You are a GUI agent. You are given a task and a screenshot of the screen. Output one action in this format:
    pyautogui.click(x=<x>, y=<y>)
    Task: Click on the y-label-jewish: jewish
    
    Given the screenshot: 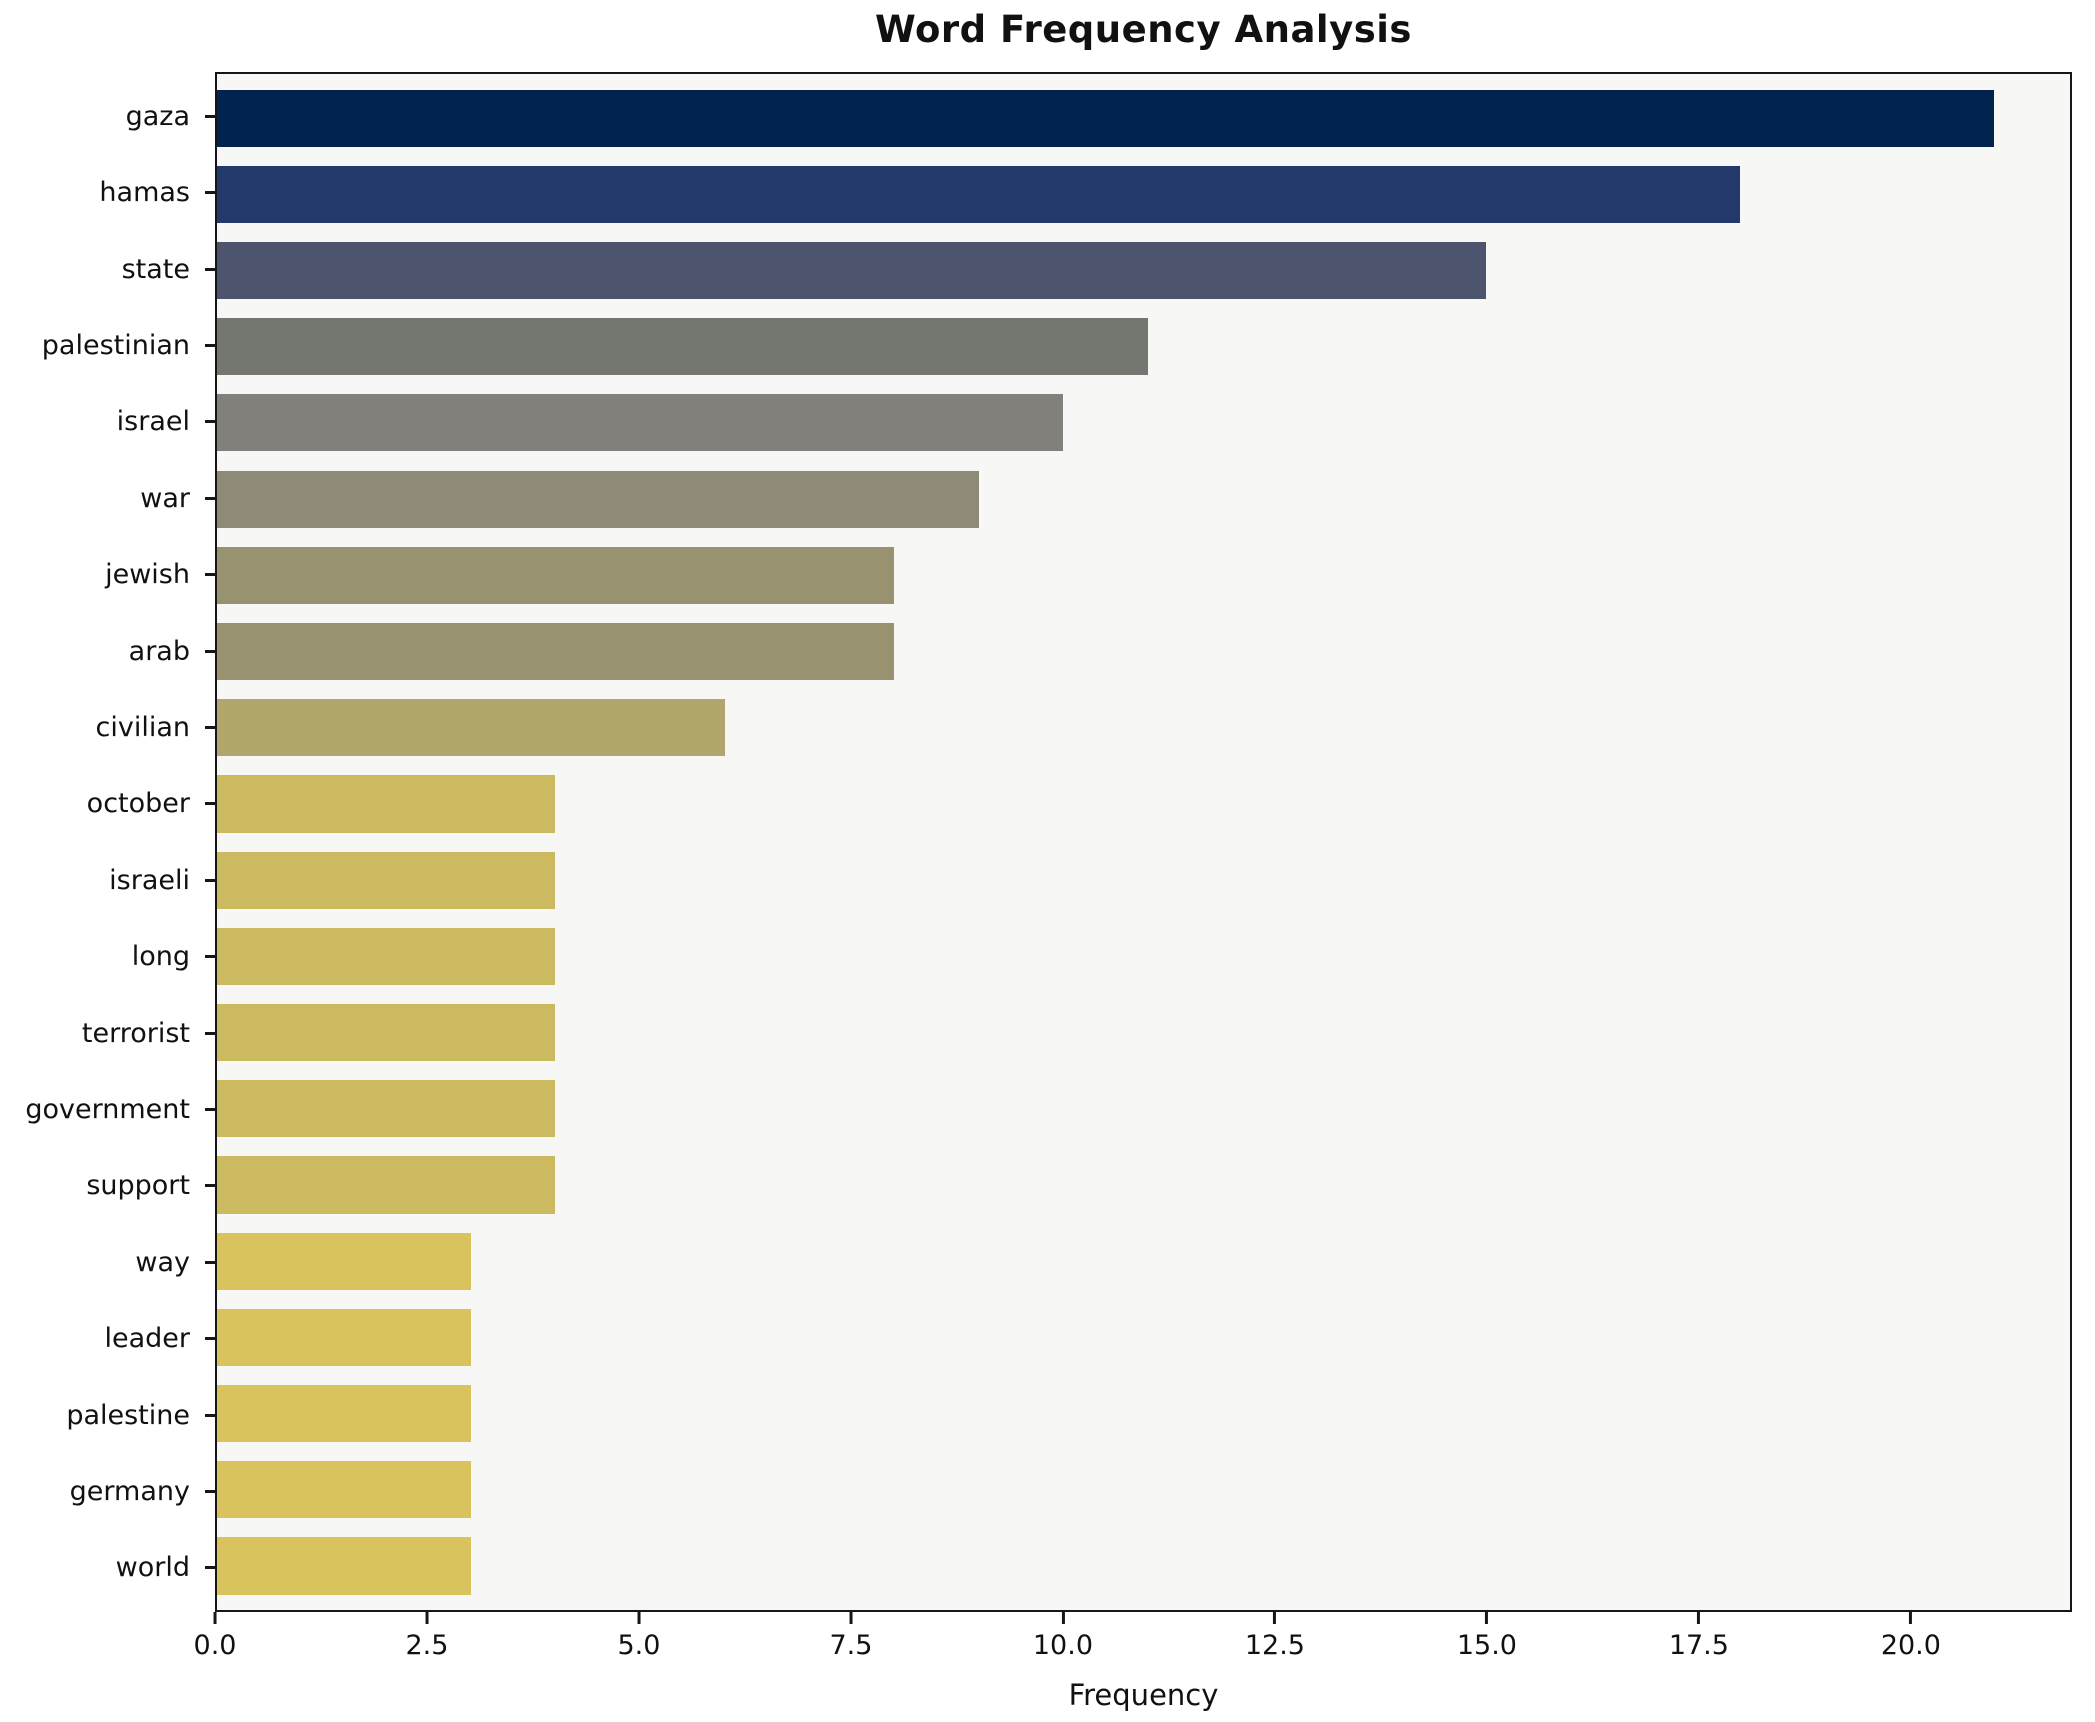 What is the action you would take?
    pyautogui.click(x=147, y=575)
    